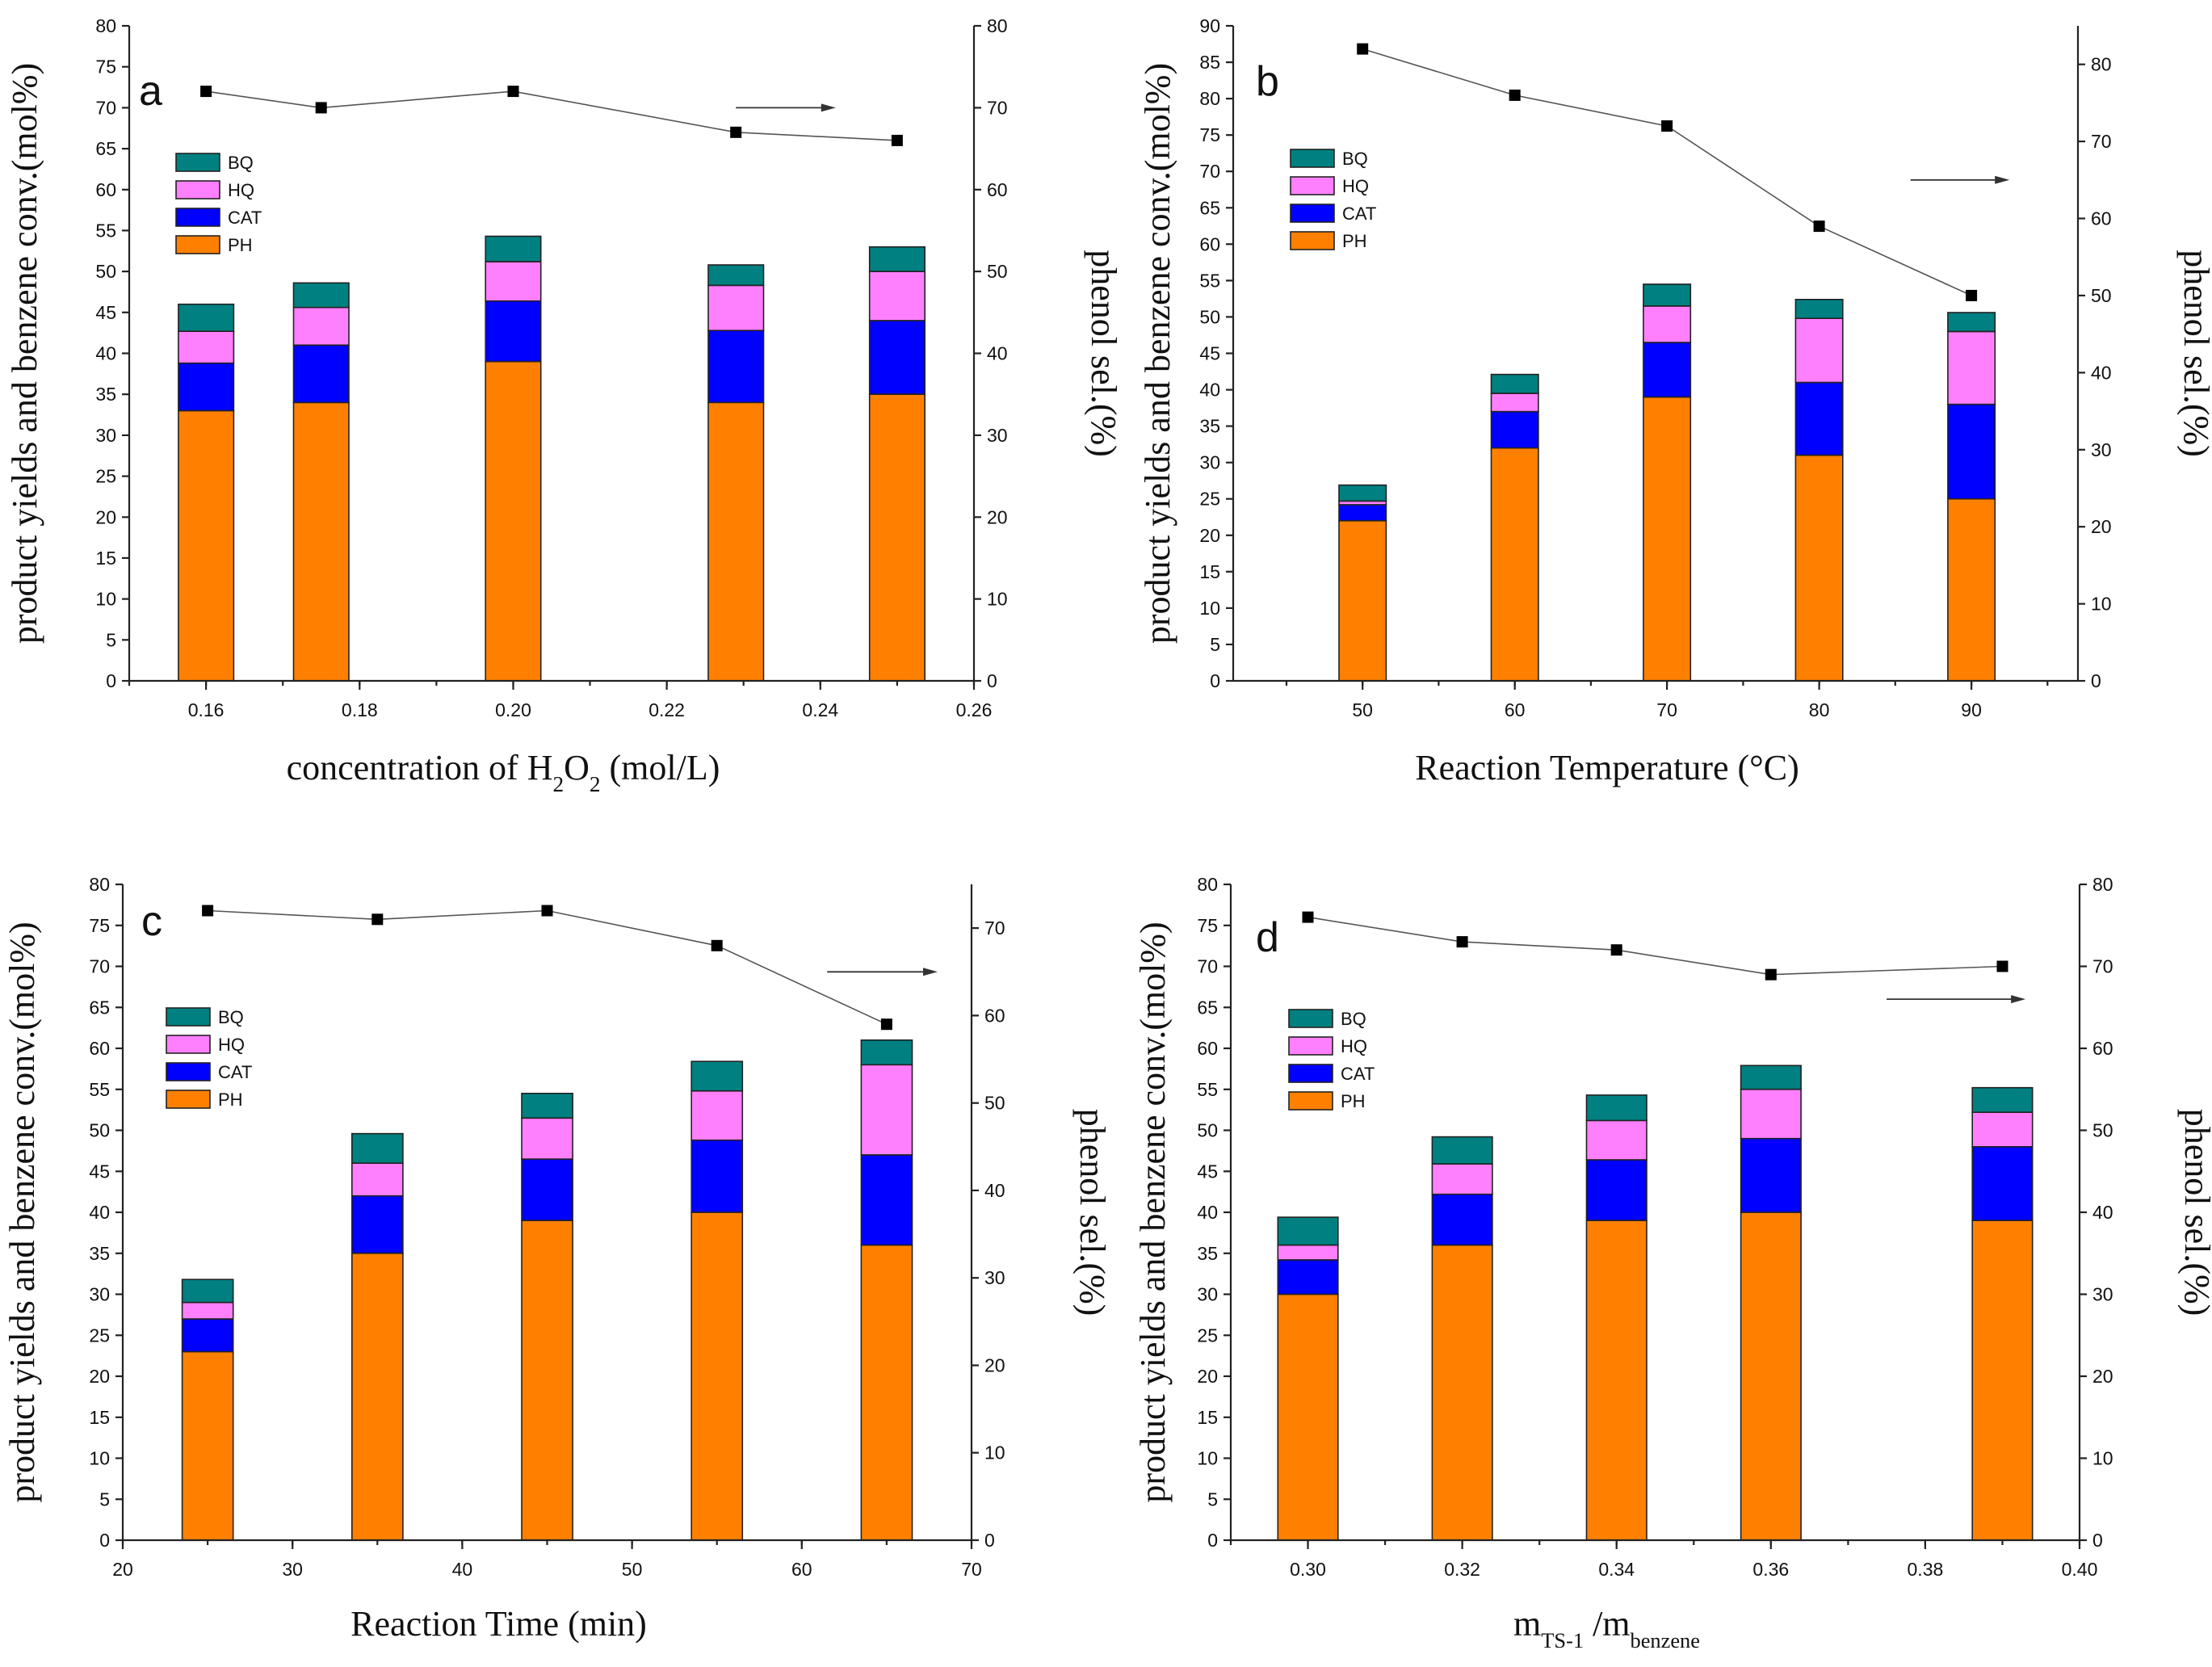  Describe the element at coordinates (997, 189) in the screenshot. I see `y2-tick-label: 60` at that location.